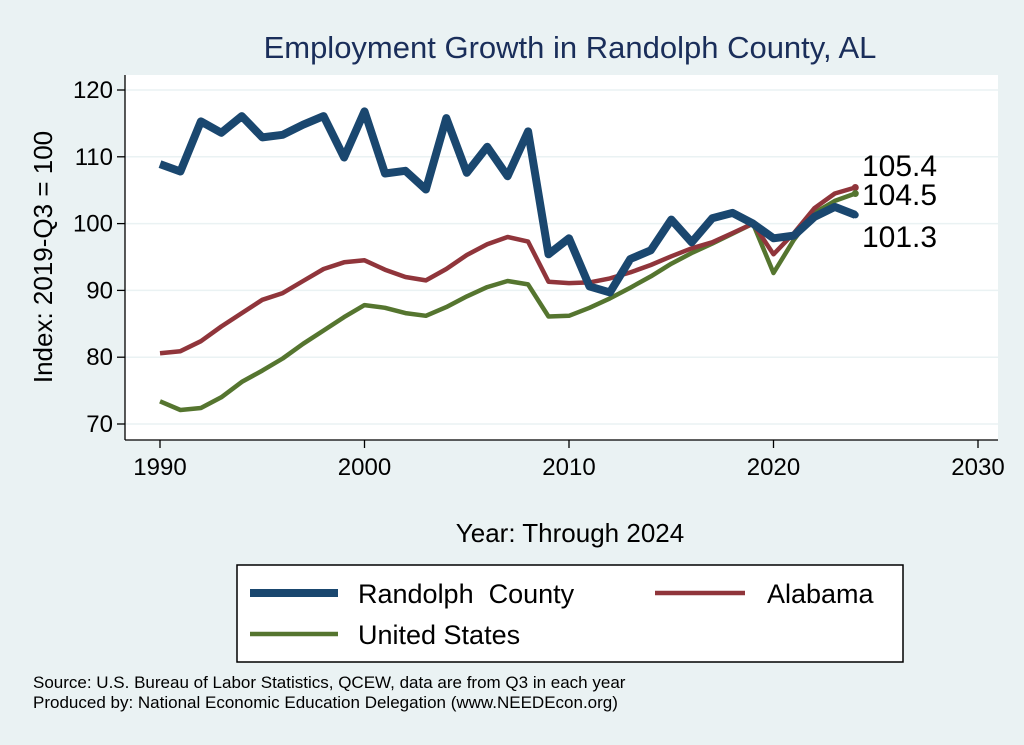  What do you see at coordinates (93, 224) in the screenshot?
I see `y-tick-label-100: 100` at bounding box center [93, 224].